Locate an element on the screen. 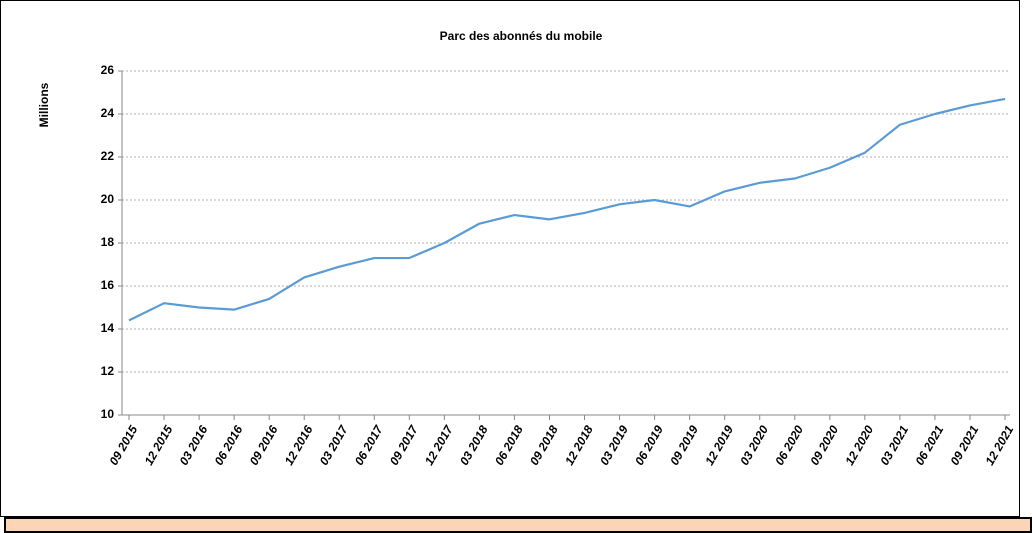 The height and width of the screenshot is (533, 1032). y-tick-label: 14 is located at coordinates (108, 328).